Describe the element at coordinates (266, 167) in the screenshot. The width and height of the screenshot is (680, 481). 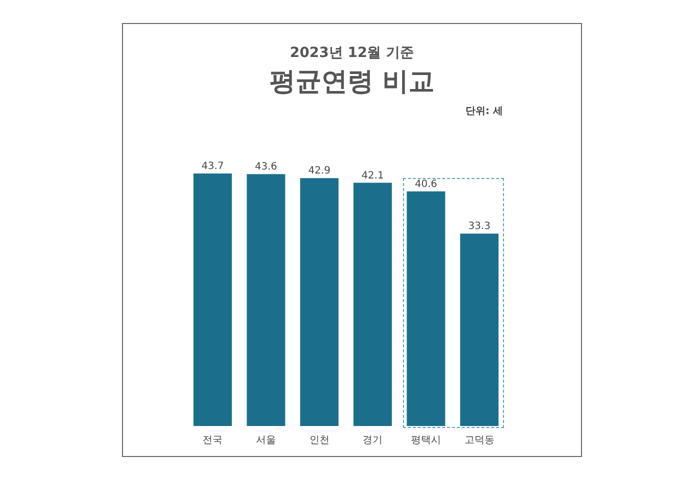
I see `data-label: 43.6` at that location.